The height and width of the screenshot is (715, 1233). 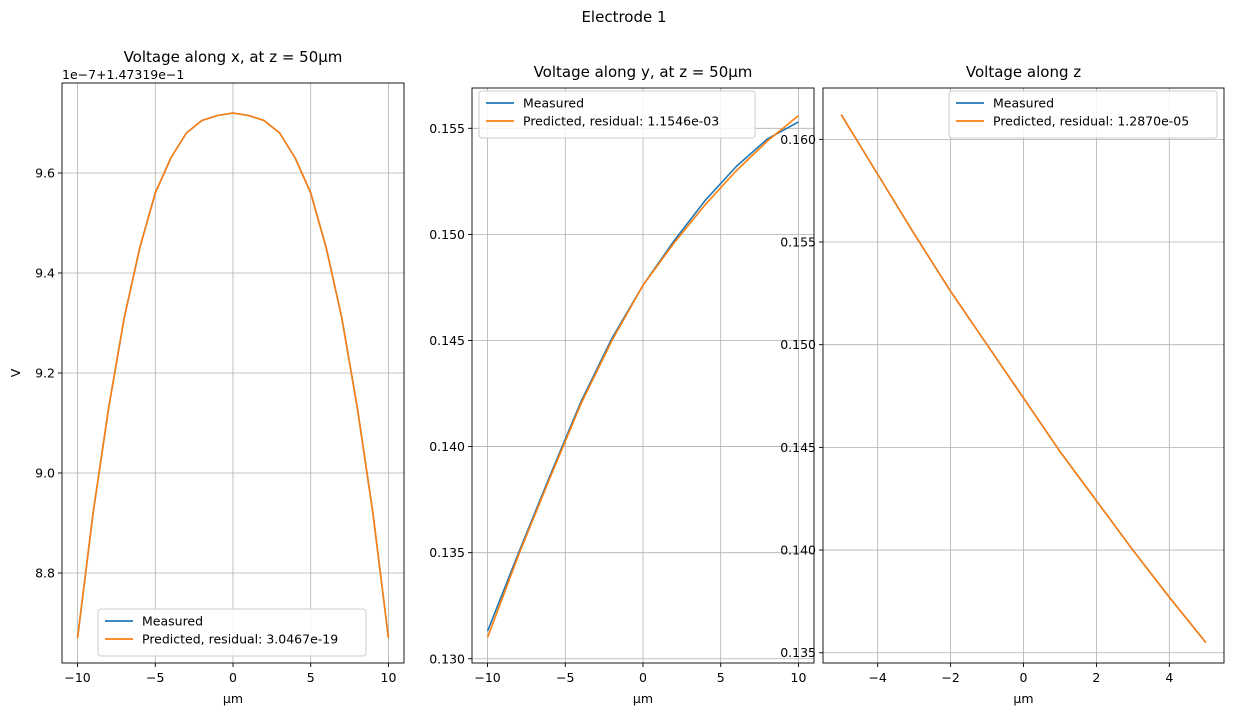 What do you see at coordinates (1023, 72) in the screenshot?
I see `subplot-title: Voltage along z` at bounding box center [1023, 72].